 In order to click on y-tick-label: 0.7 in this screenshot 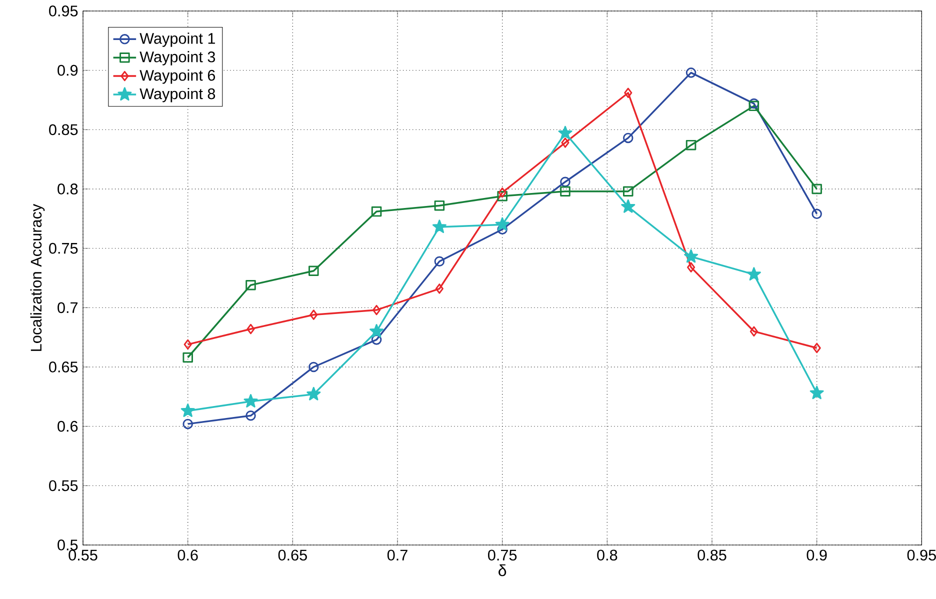, I will do `click(68, 308)`.